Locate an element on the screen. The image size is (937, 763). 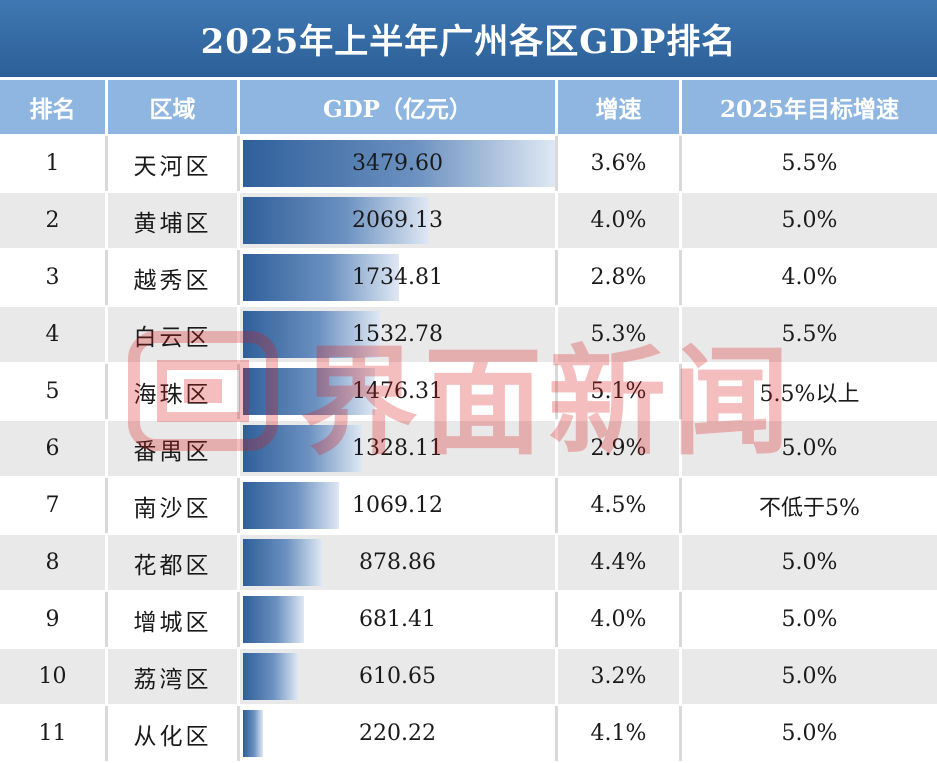
rank-cell: 1 is located at coordinates (54, 163).